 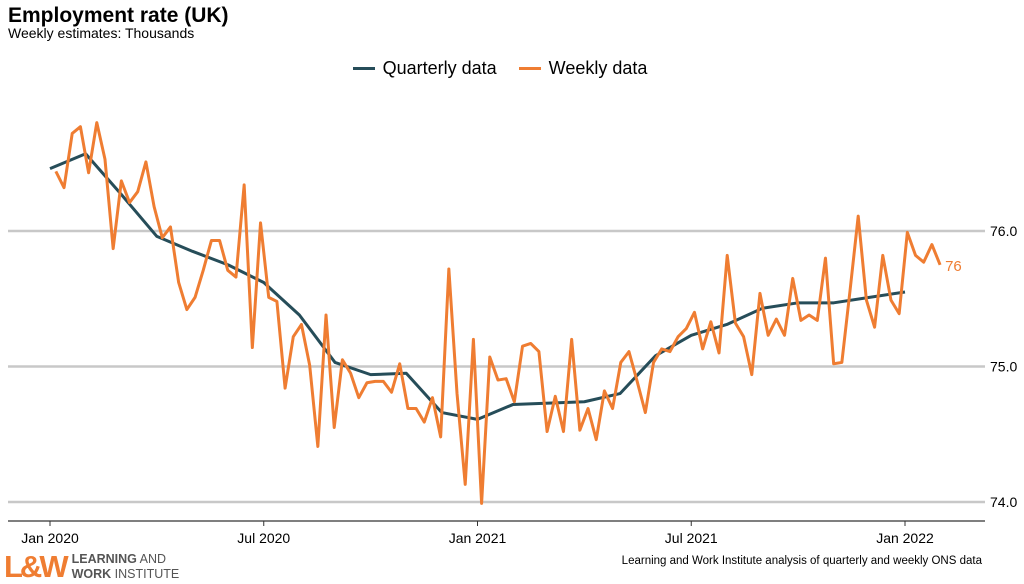 I want to click on logo-text: LEARNING AND WORK INSTITUTE, so click(x=125, y=566).